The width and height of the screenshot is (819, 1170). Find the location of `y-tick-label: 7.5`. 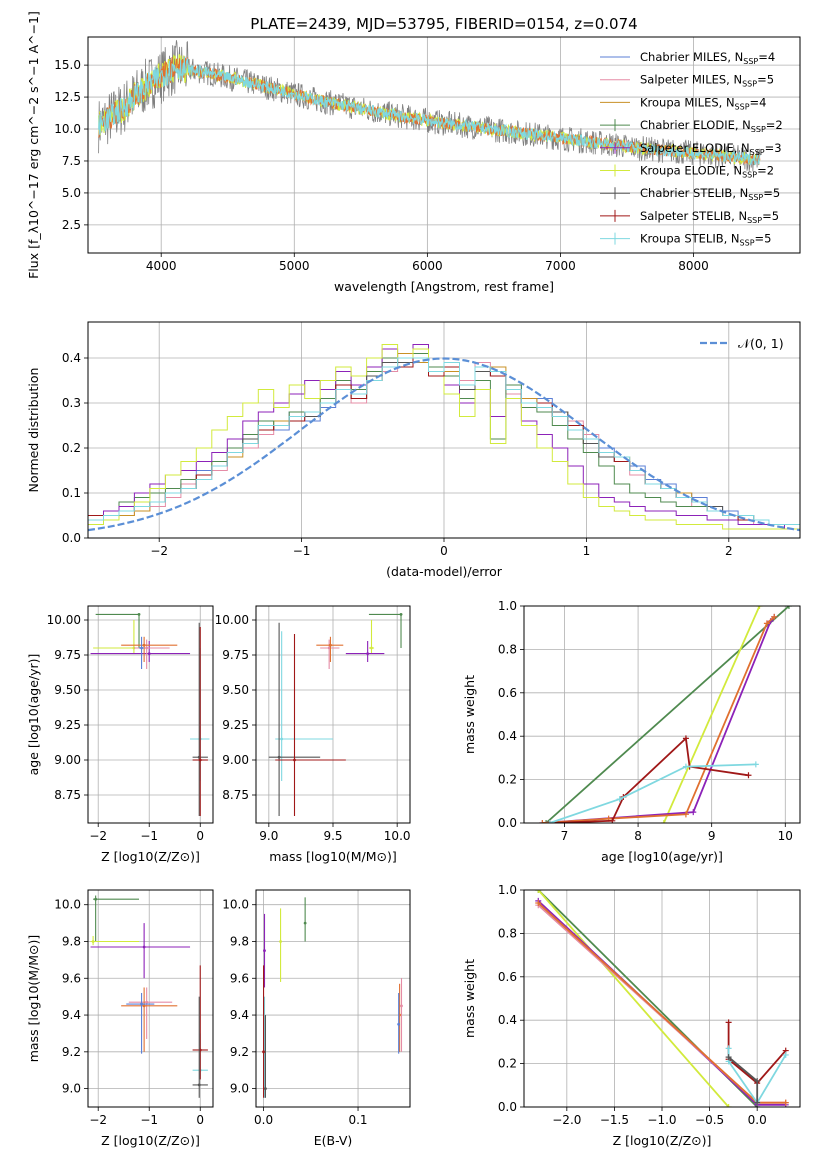

y-tick-label: 7.5 is located at coordinates (71, 161).